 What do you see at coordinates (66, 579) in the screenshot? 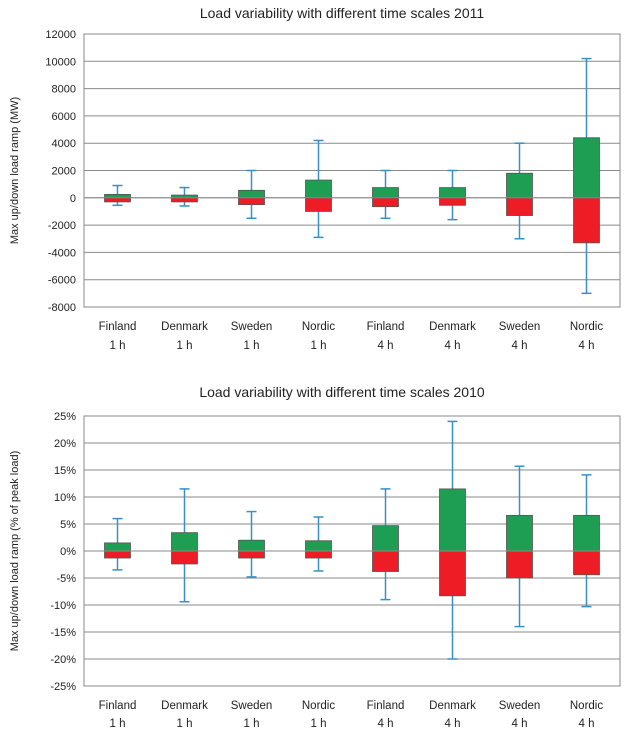
I see `y-tick-label: -5%` at bounding box center [66, 579].